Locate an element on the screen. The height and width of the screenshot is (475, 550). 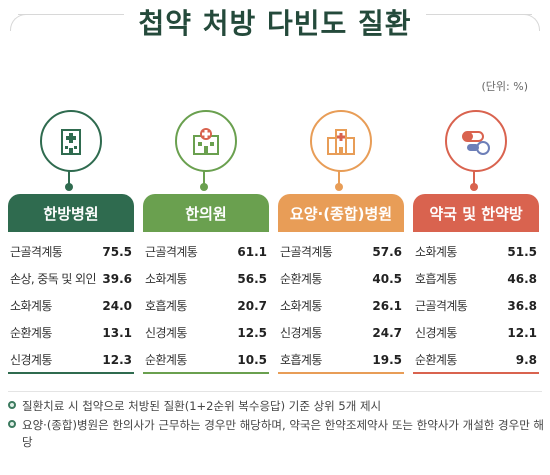
pills-icon is located at coordinates (476, 143).